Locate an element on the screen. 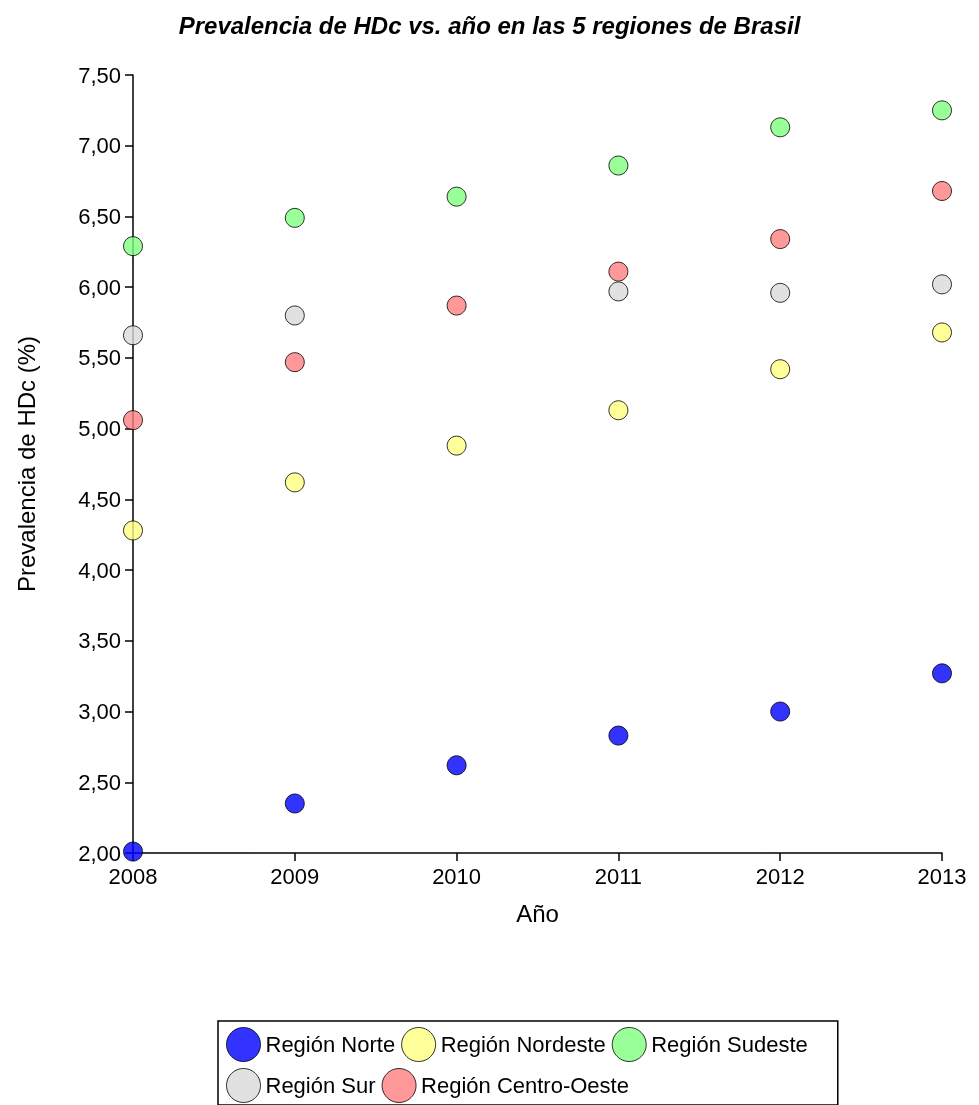 The width and height of the screenshot is (979, 1105). x-tick-label: 2009 is located at coordinates (295, 876).